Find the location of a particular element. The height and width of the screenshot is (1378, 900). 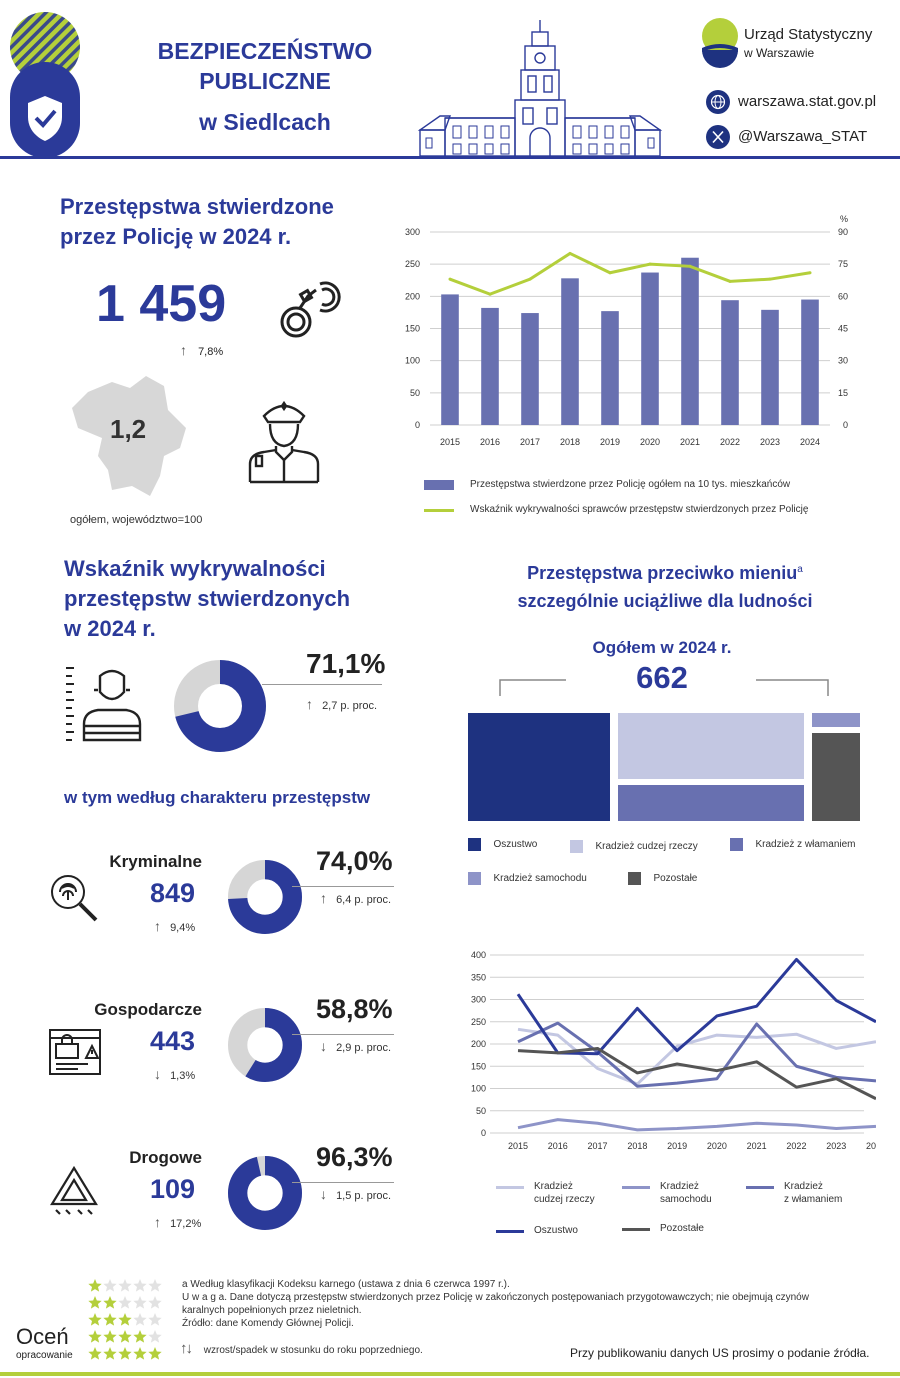

bar-2023 is located at coordinates (770, 367).